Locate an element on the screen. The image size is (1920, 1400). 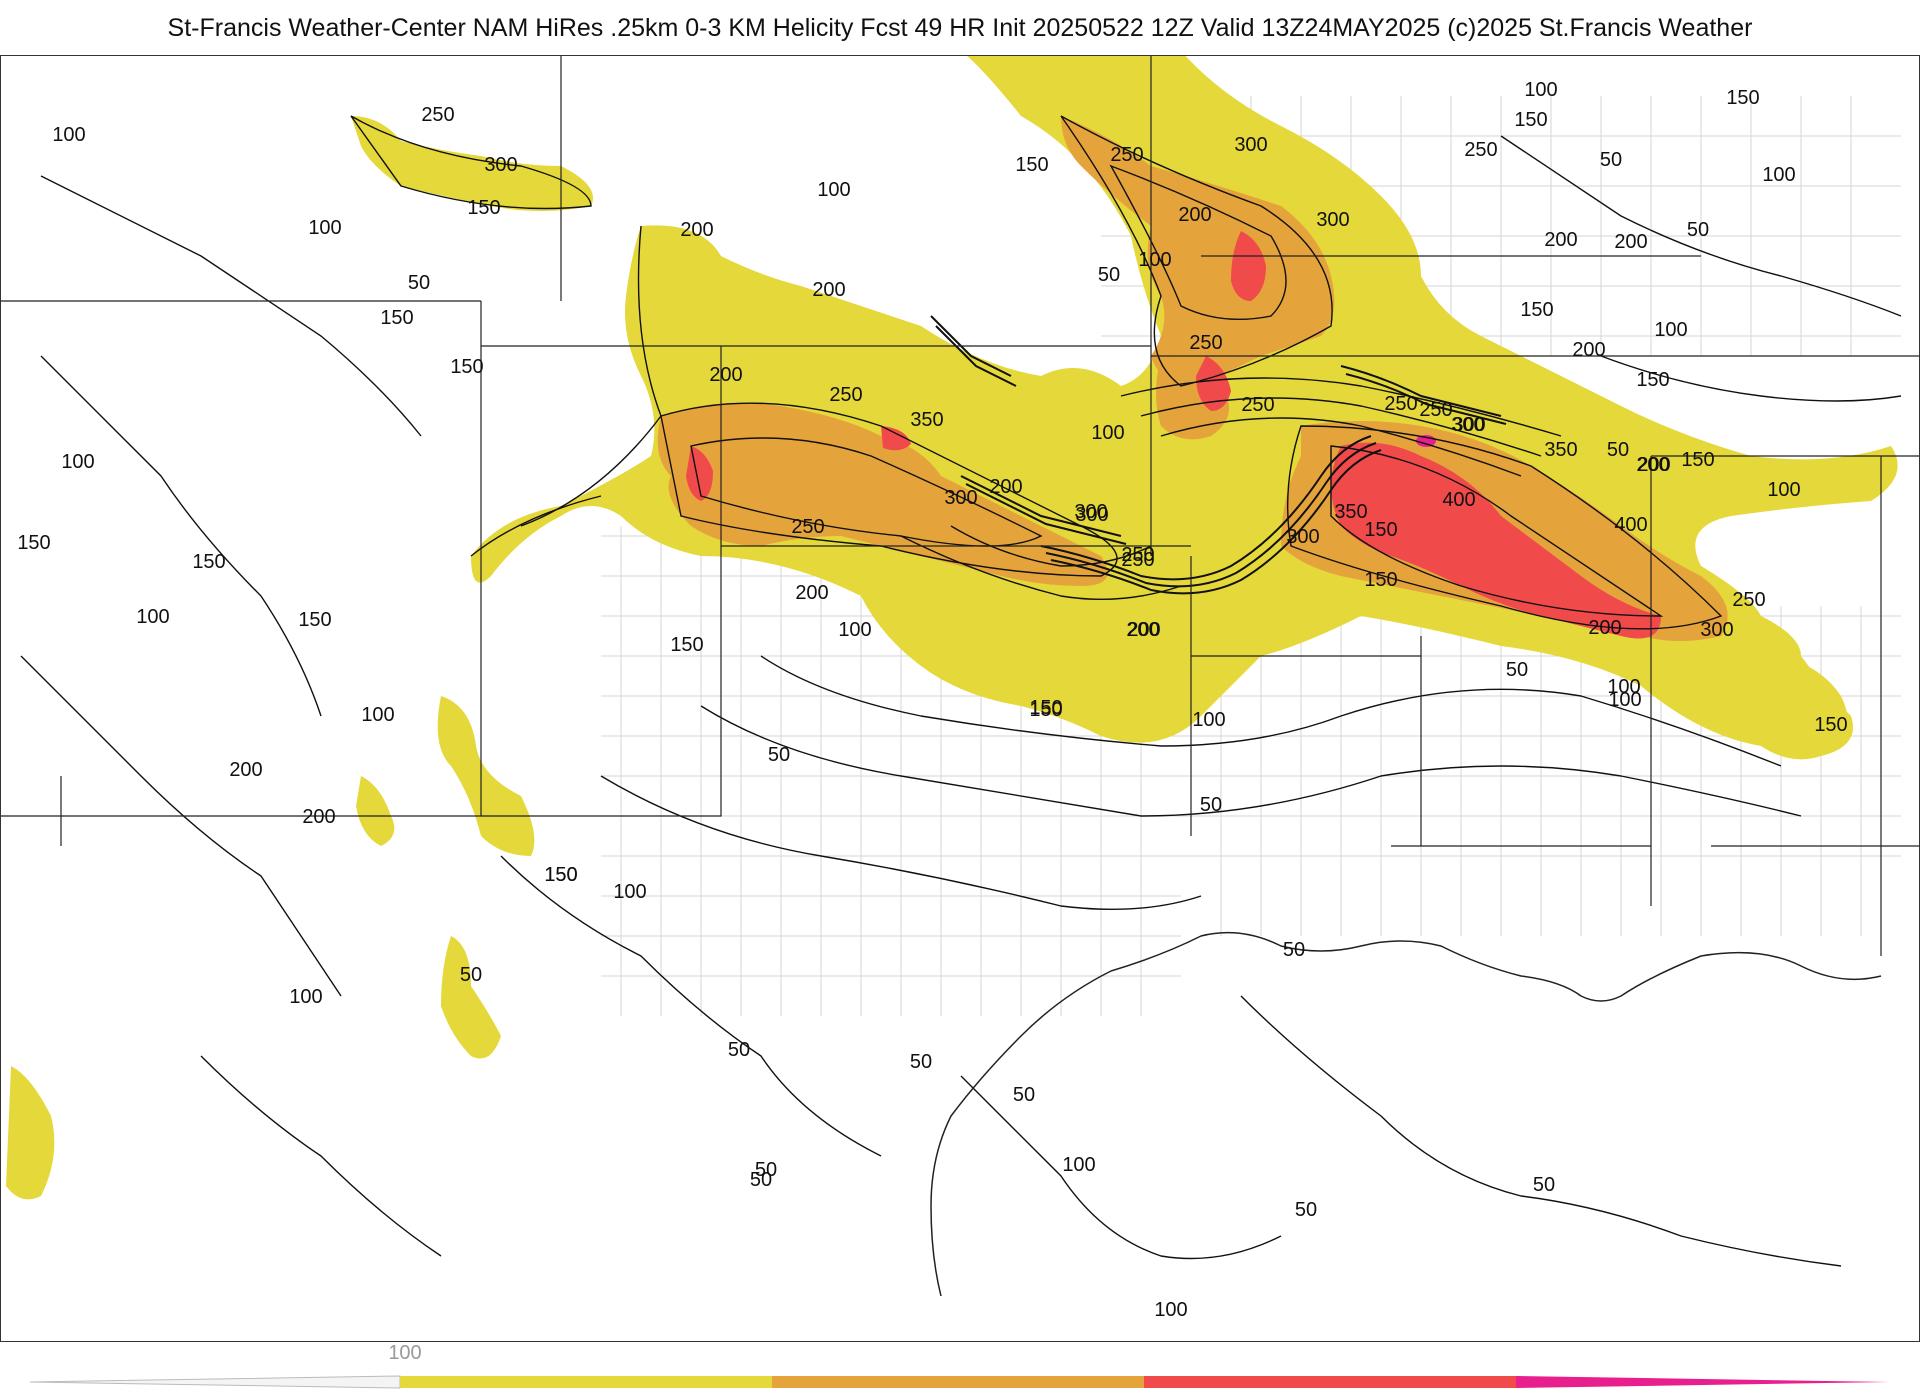
colorbar-segment-red is located at coordinates (1330, 1382).